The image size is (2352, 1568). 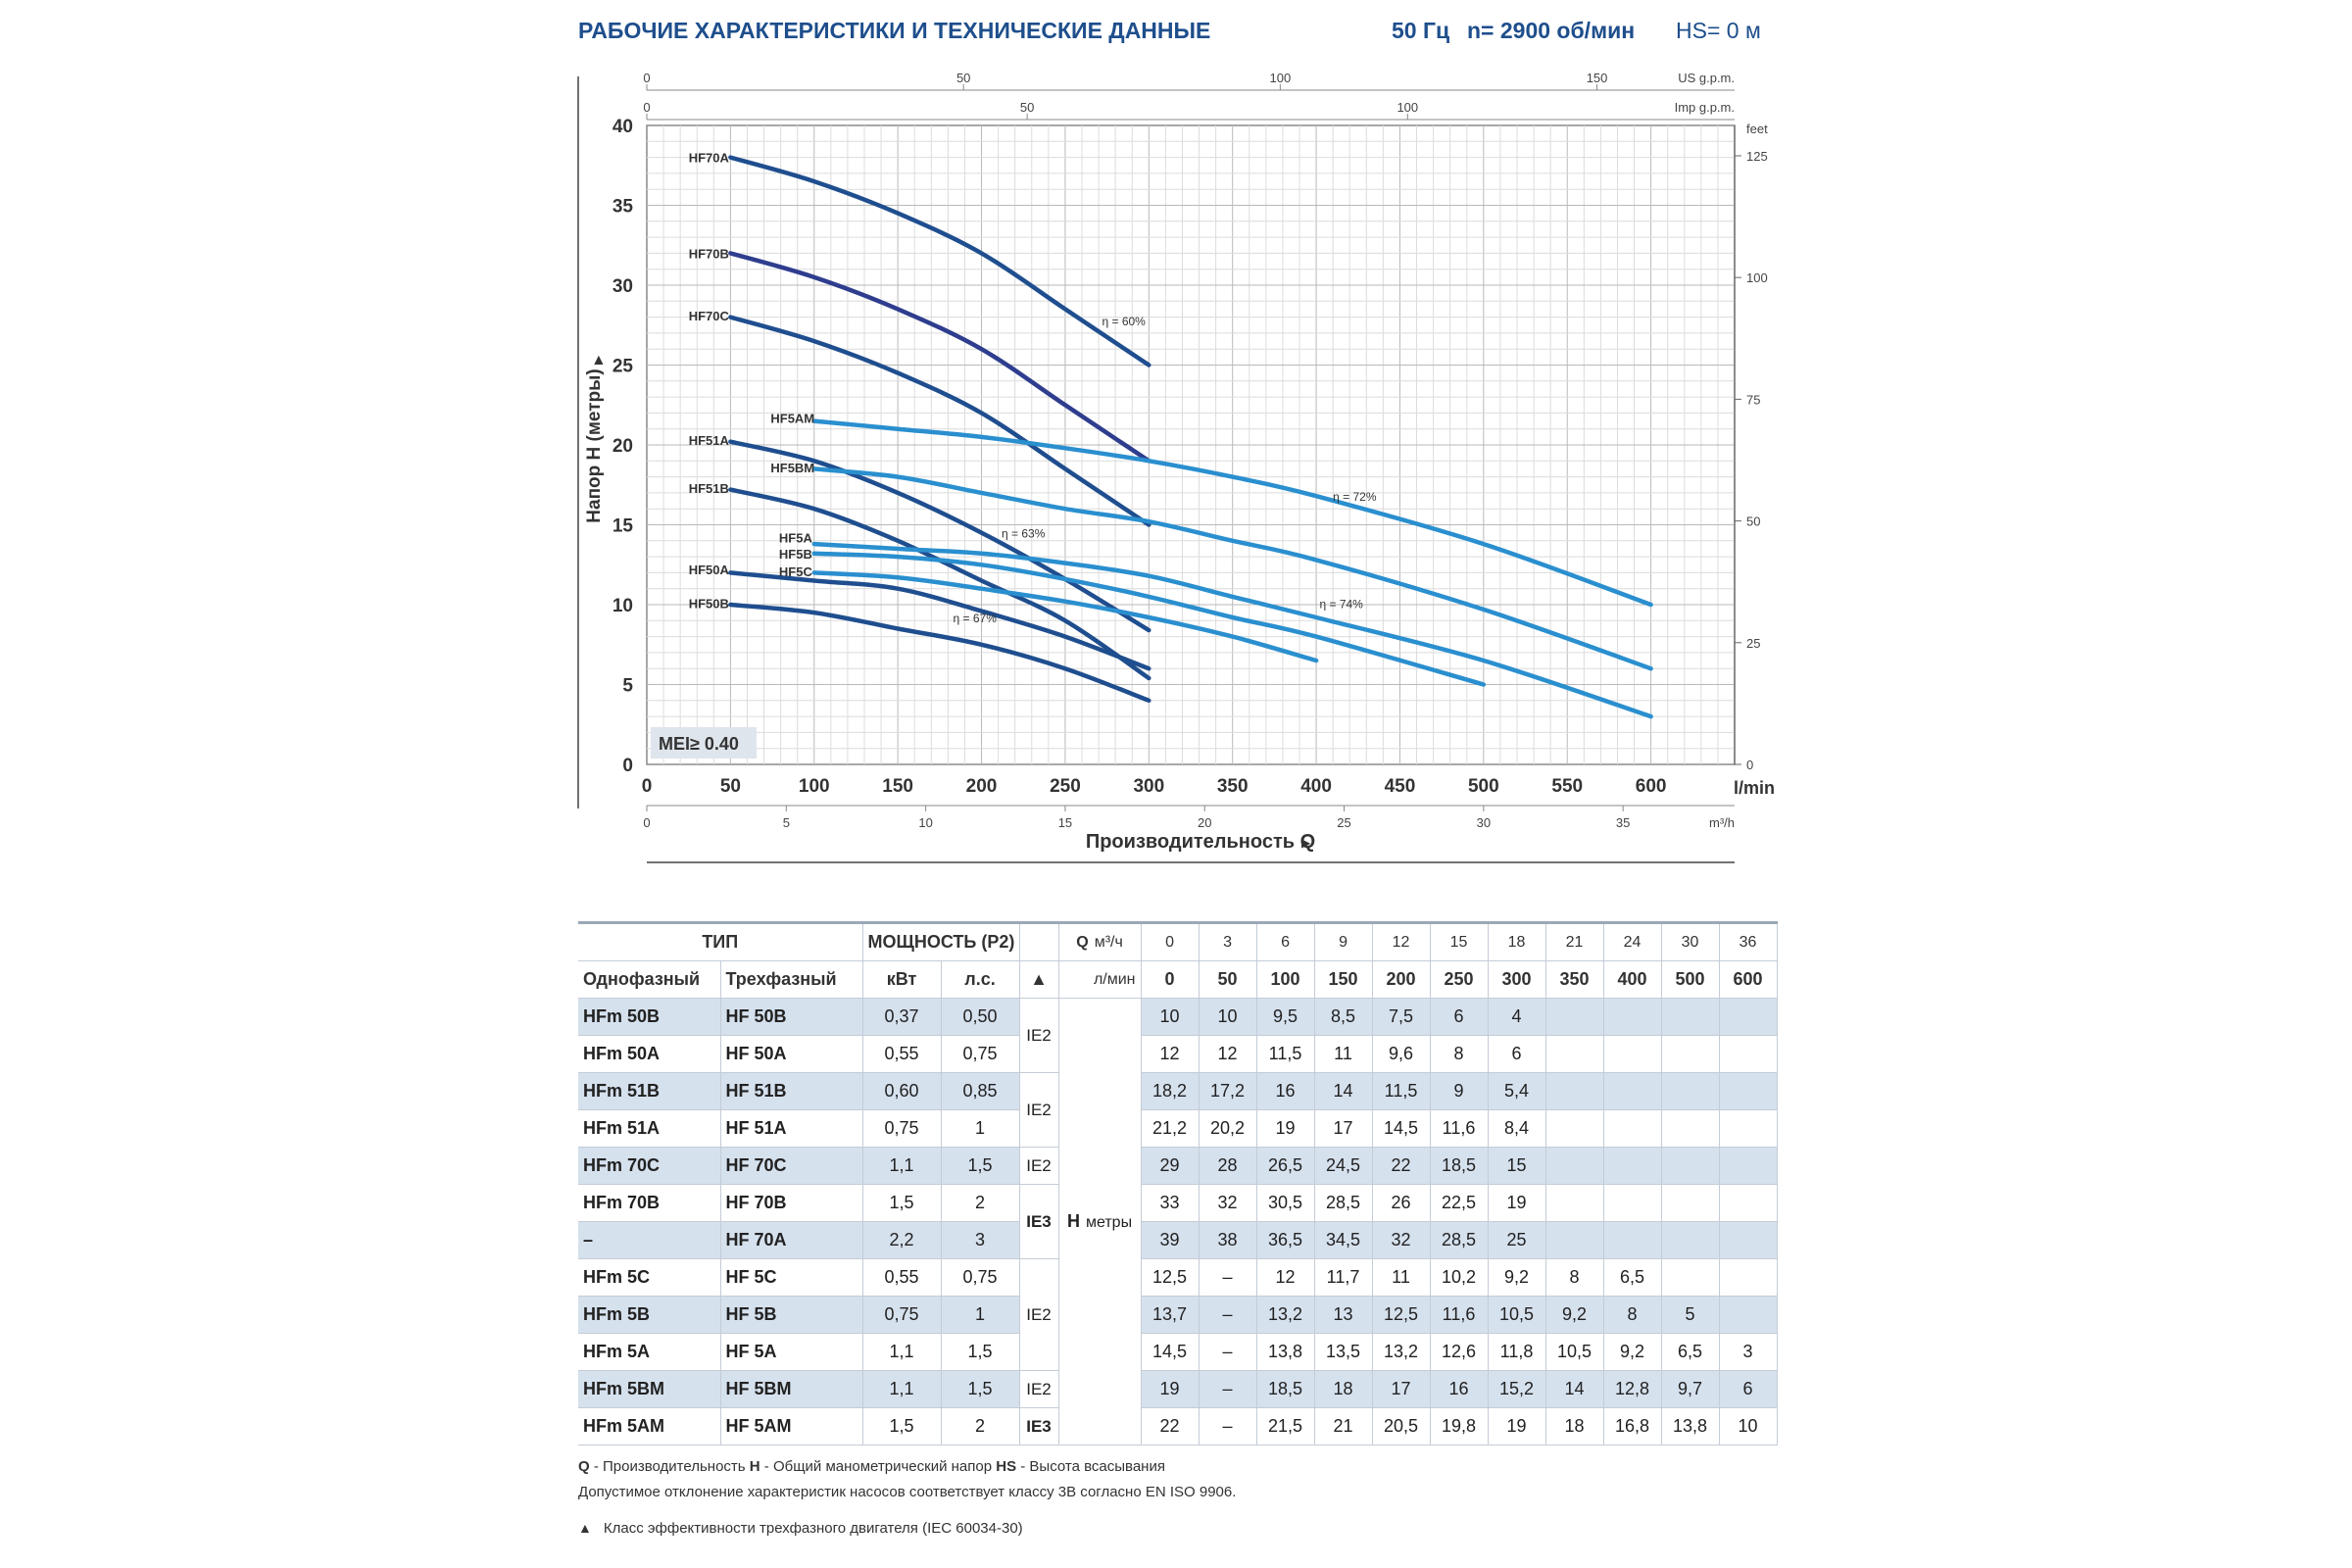 I want to click on m3h-unit-label: m³/h, so click(x=1722, y=822).